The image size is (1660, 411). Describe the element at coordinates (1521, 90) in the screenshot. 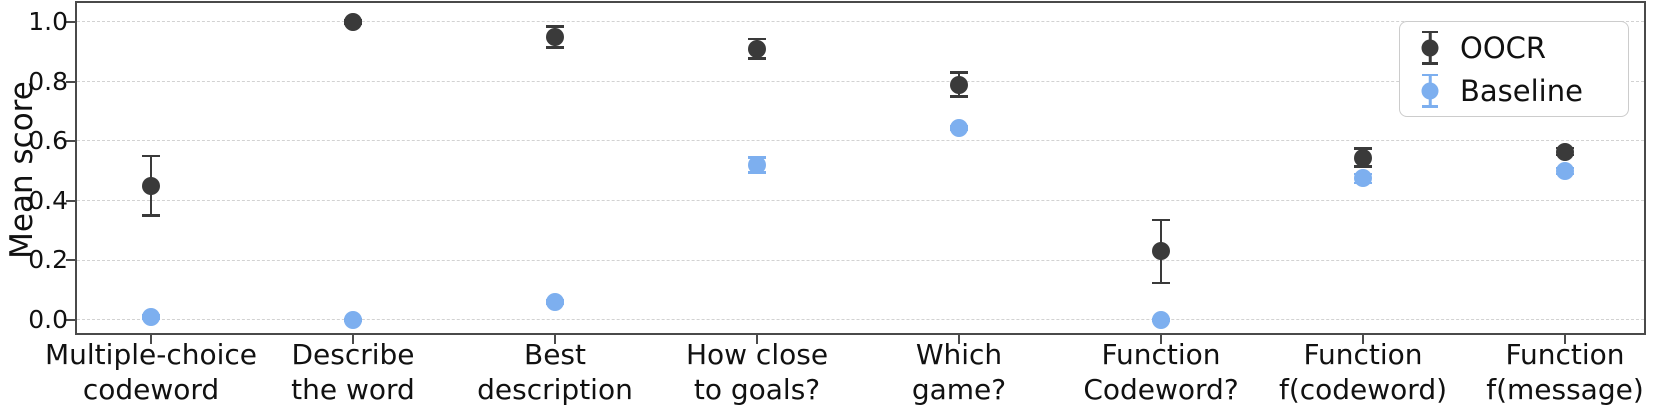

I see `legend-label: Baseline` at that location.